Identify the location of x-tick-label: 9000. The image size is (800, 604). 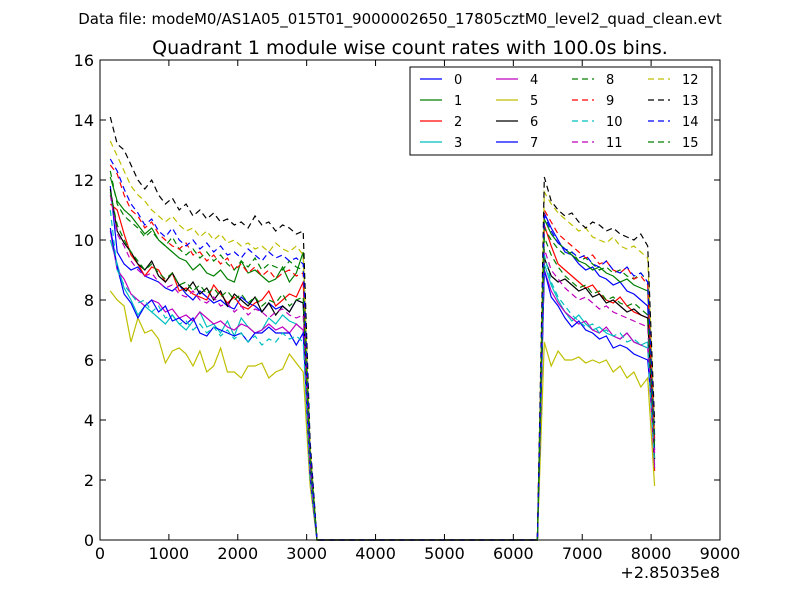
(720, 553).